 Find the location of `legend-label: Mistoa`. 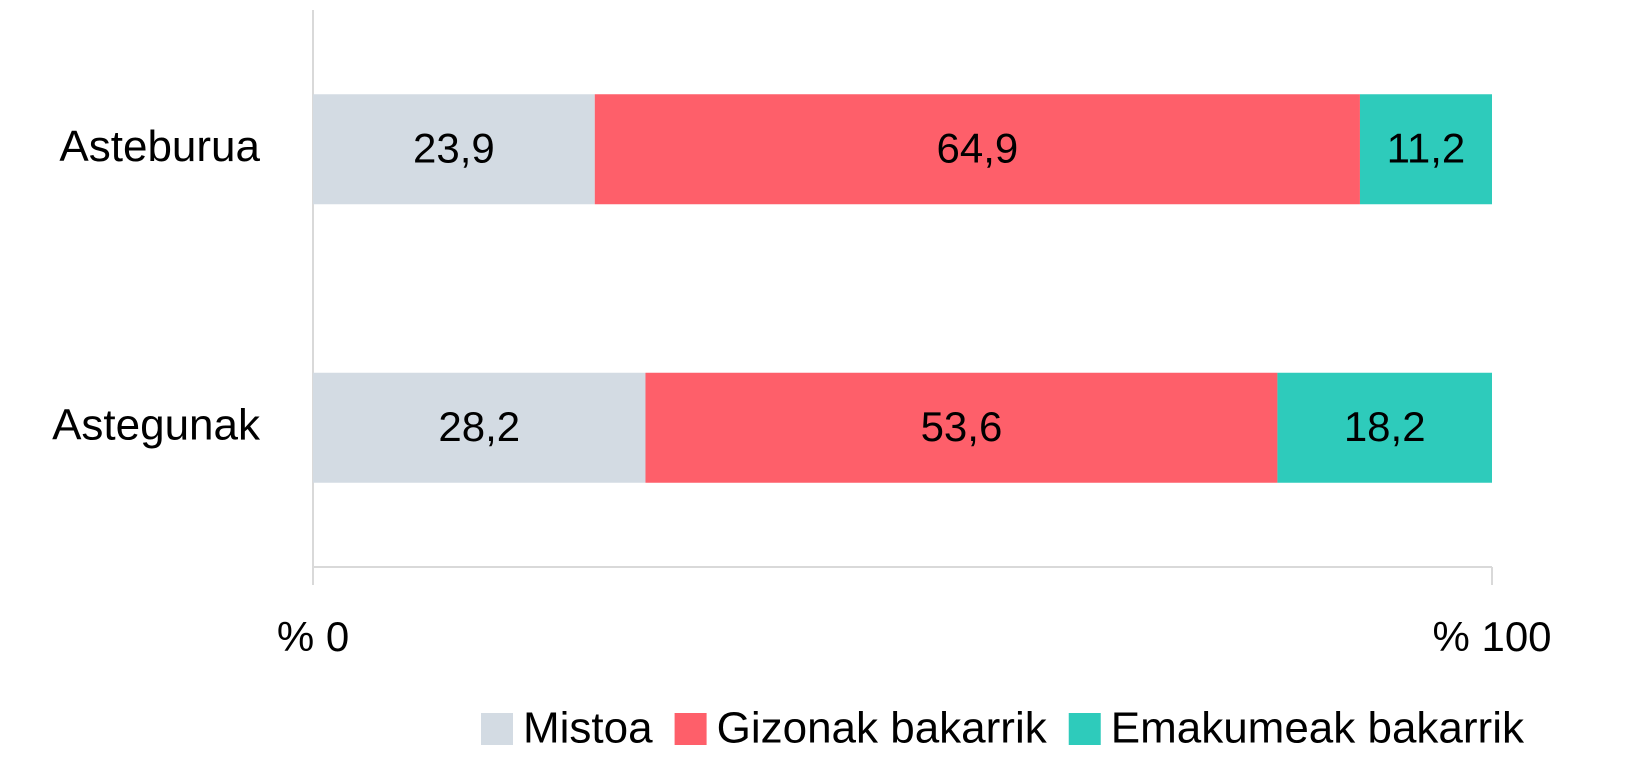

legend-label: Mistoa is located at coordinates (588, 728).